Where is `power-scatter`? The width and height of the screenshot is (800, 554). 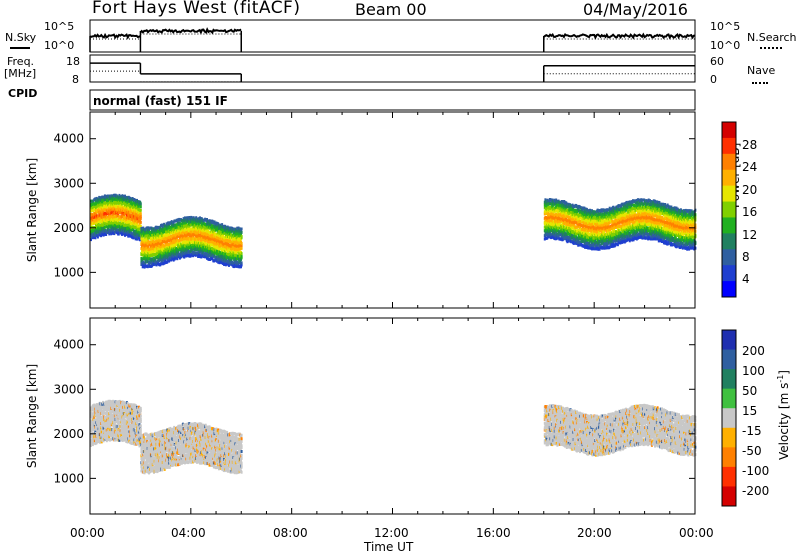
power-scatter is located at coordinates (393, 231).